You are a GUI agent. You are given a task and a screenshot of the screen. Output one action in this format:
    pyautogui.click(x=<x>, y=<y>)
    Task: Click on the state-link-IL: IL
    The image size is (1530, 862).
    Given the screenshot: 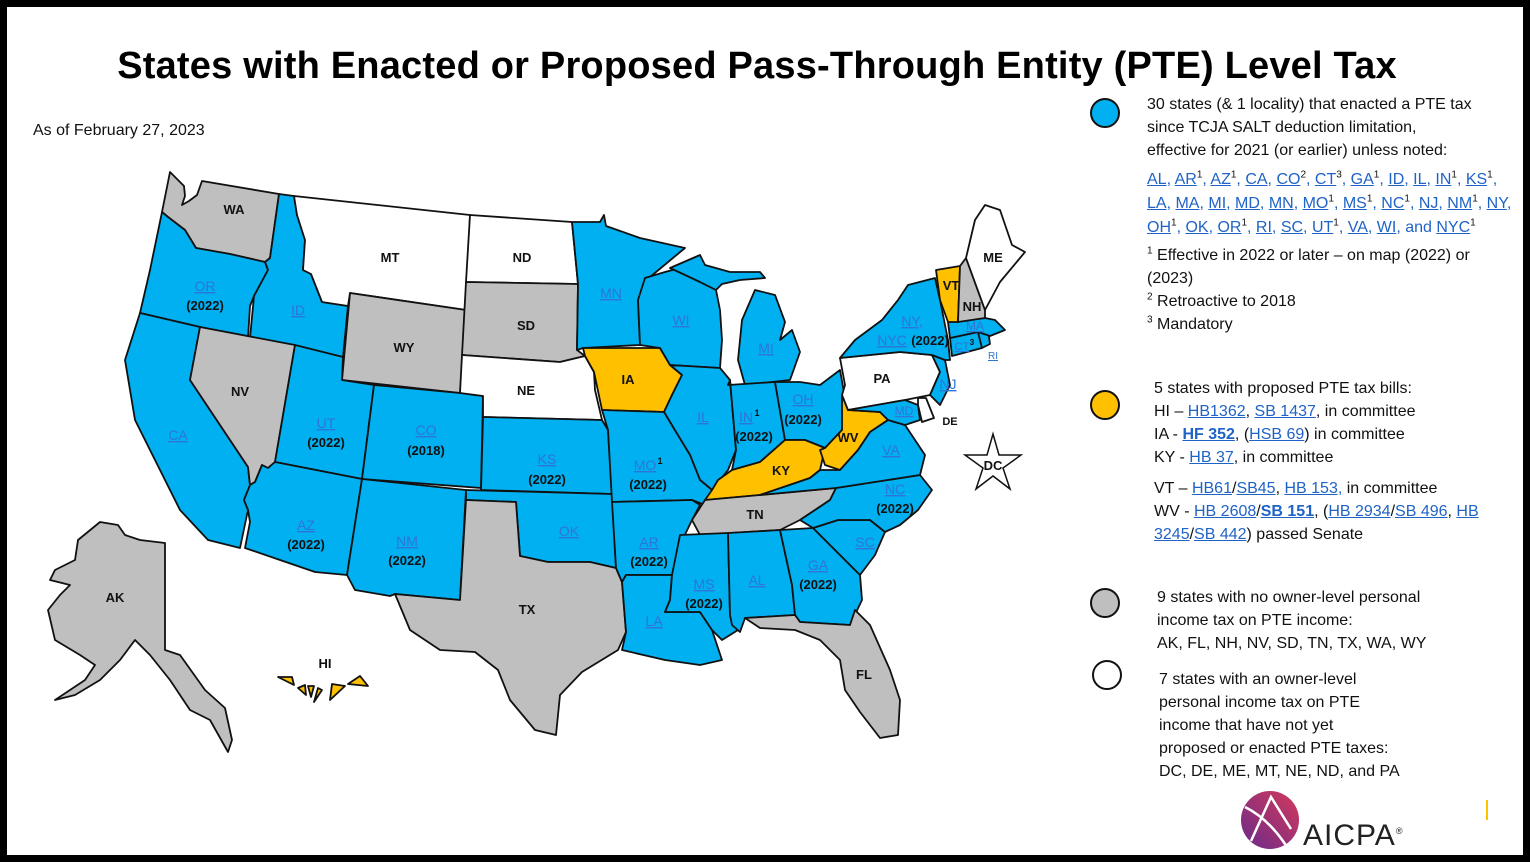 What is the action you would take?
    pyautogui.click(x=1420, y=179)
    